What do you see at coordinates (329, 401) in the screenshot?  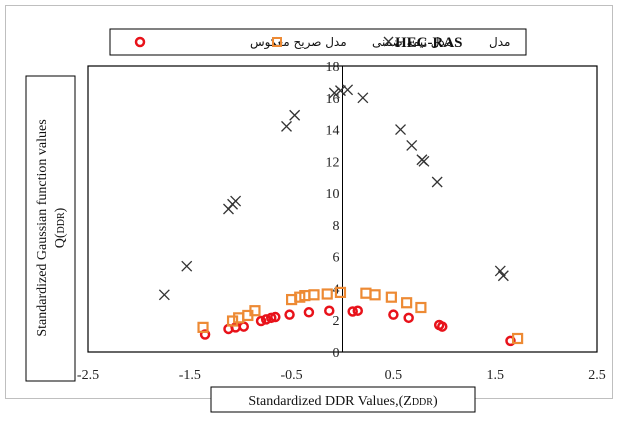 I see `x-label-start: Standardized DDR Values,(Z` at bounding box center [329, 401].